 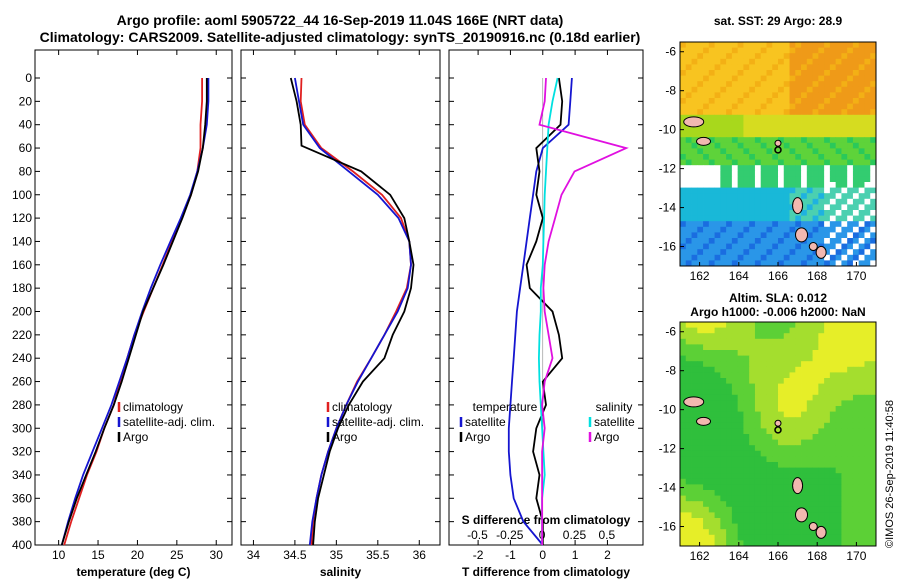 I want to click on y-tick-label: 60, so click(x=26, y=148).